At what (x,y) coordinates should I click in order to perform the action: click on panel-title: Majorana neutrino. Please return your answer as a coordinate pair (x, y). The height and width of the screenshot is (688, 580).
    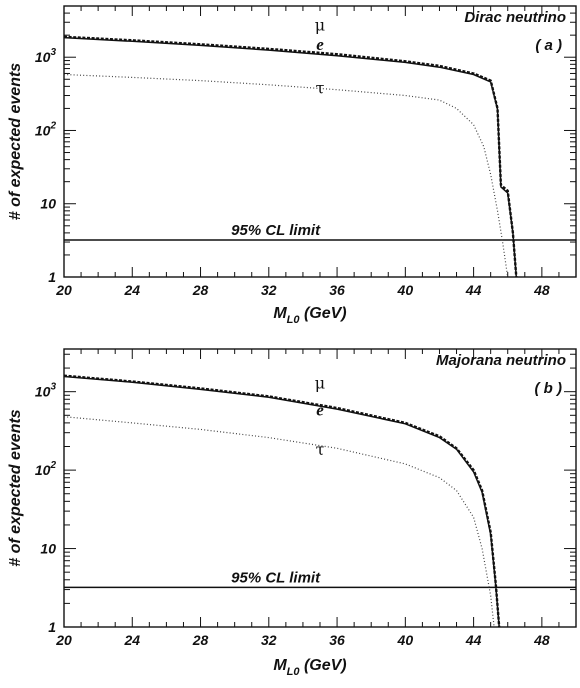
    Looking at the image, I should click on (501, 360).